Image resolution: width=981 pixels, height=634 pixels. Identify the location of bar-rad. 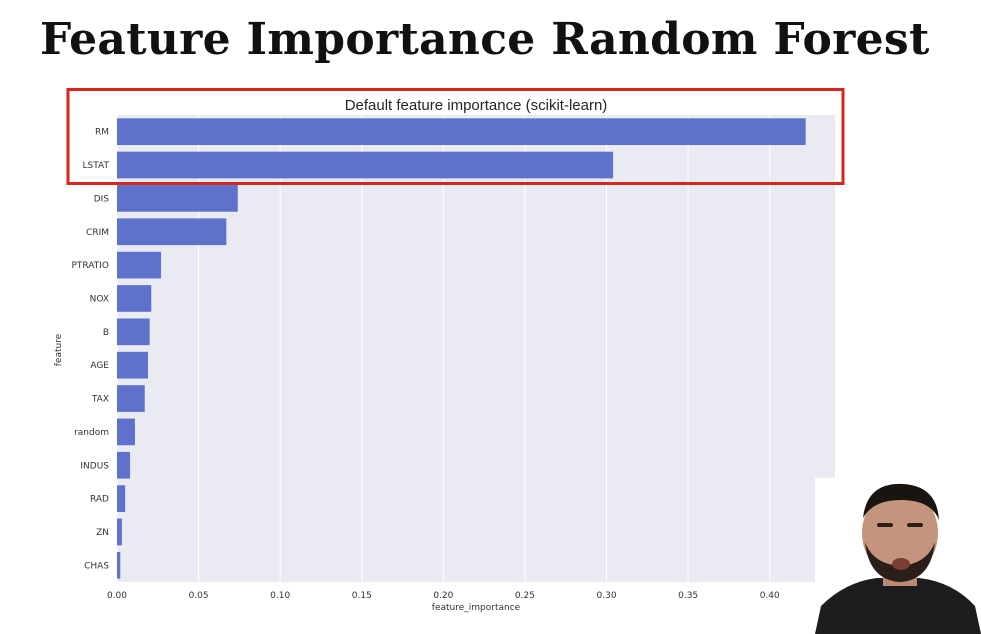
(121, 498).